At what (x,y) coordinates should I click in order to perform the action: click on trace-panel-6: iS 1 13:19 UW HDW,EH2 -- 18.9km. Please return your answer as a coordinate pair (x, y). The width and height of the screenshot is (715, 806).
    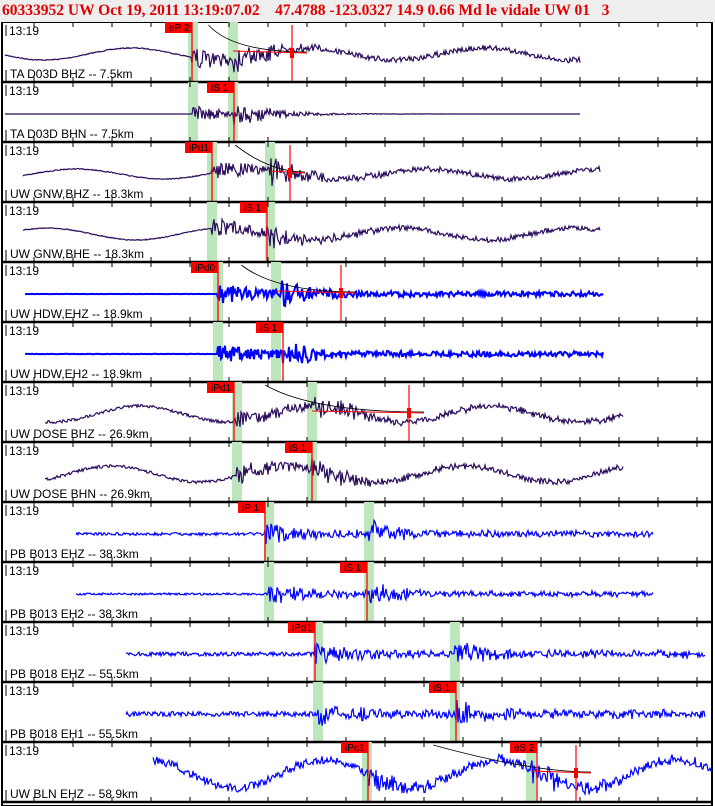
    Looking at the image, I should click on (357, 353).